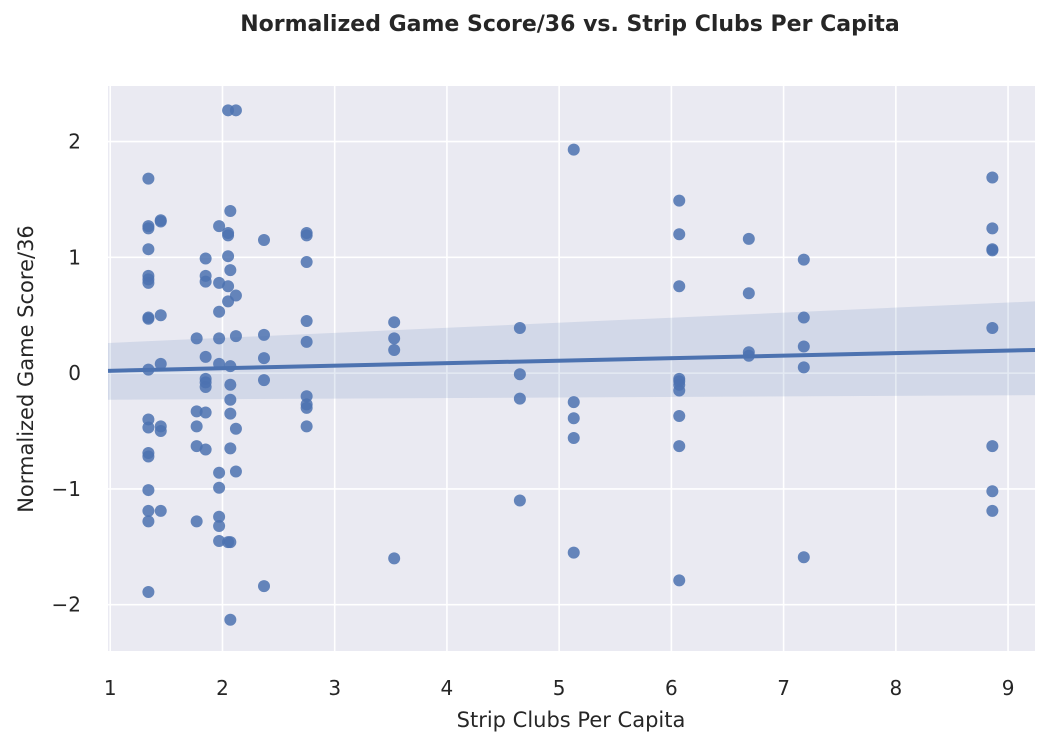 The height and width of the screenshot is (747, 1057). I want to click on x-tick-label: 8, so click(895, 688).